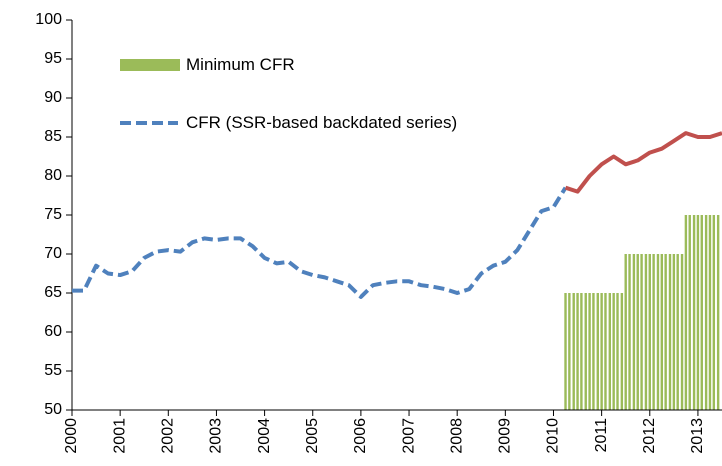 The width and height of the screenshot is (722, 466). Describe the element at coordinates (168, 436) in the screenshot. I see `x-tick-label: 2002` at that location.